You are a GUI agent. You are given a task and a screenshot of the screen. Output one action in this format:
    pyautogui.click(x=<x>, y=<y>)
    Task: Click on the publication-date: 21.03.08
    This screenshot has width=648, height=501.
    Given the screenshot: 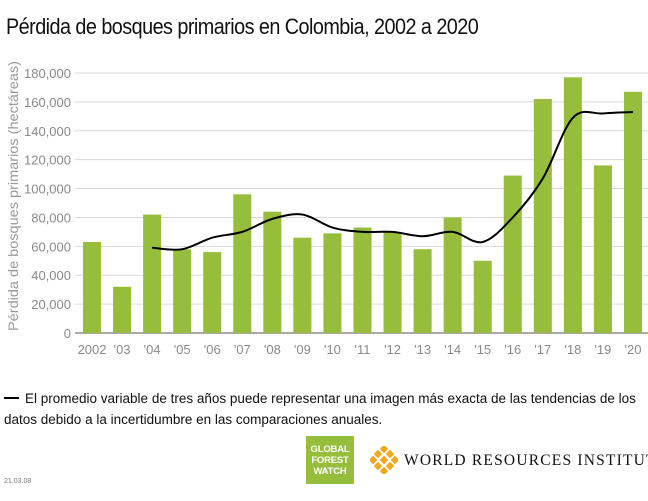 What is the action you would take?
    pyautogui.click(x=18, y=481)
    